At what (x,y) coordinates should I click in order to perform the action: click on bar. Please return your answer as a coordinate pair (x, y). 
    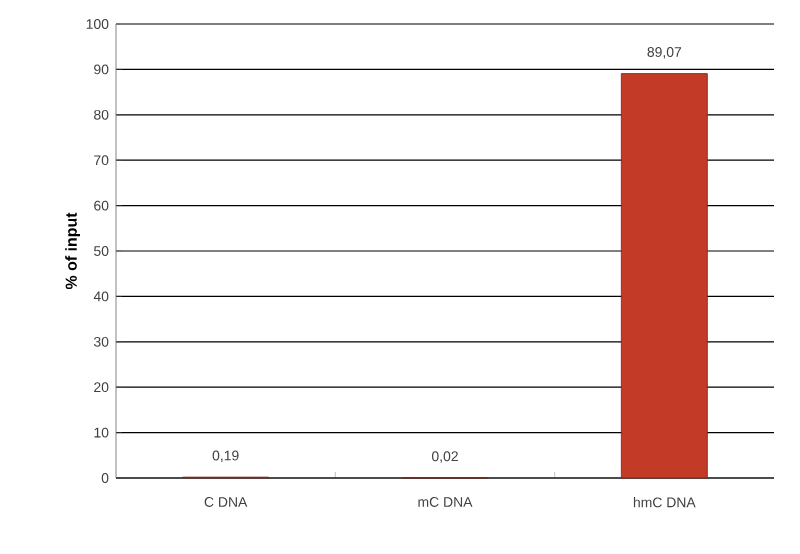
    Looking at the image, I should click on (664, 276).